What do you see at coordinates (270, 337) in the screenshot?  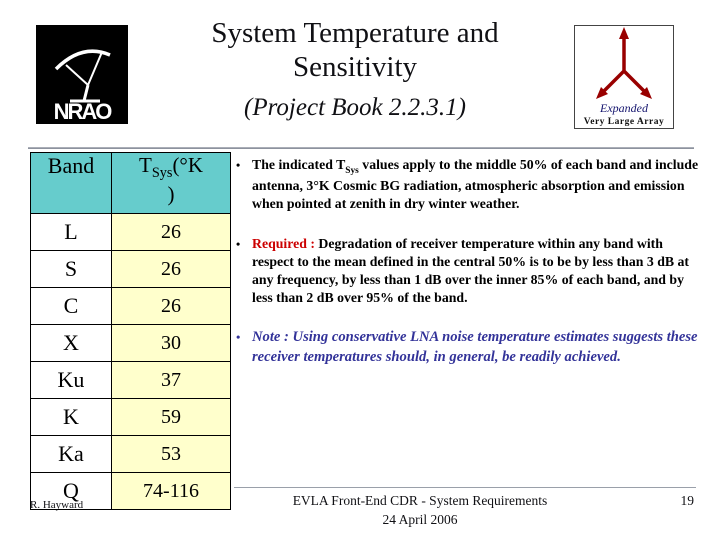 I see `note-label: Note :` at bounding box center [270, 337].